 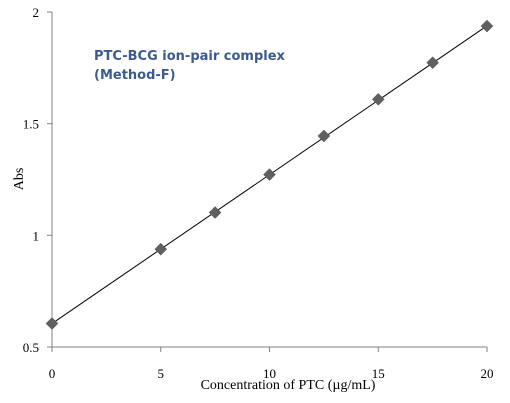 I want to click on y-axis-title: Abs, so click(x=19, y=179).